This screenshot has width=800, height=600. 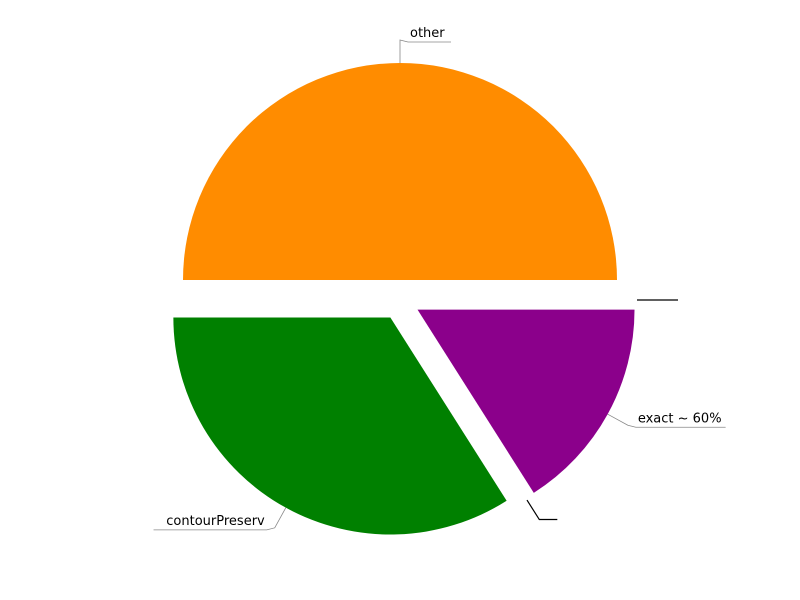 What do you see at coordinates (680, 418) in the screenshot?
I see `slice-label-exact-60: exact ~ 60%` at bounding box center [680, 418].